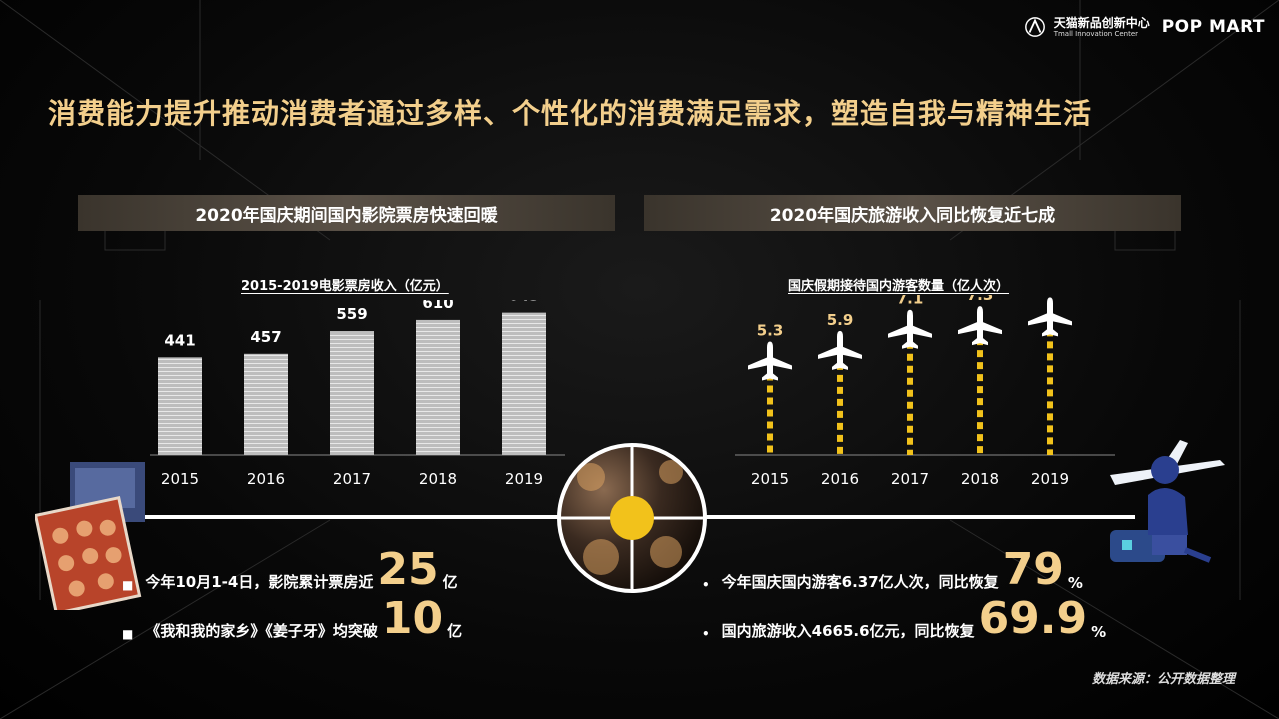 Image resolution: width=1279 pixels, height=719 pixels. What do you see at coordinates (912, 213) in the screenshot?
I see `right-section-title: 2020年国庆旅游收入同比恢复近七成` at bounding box center [912, 213].